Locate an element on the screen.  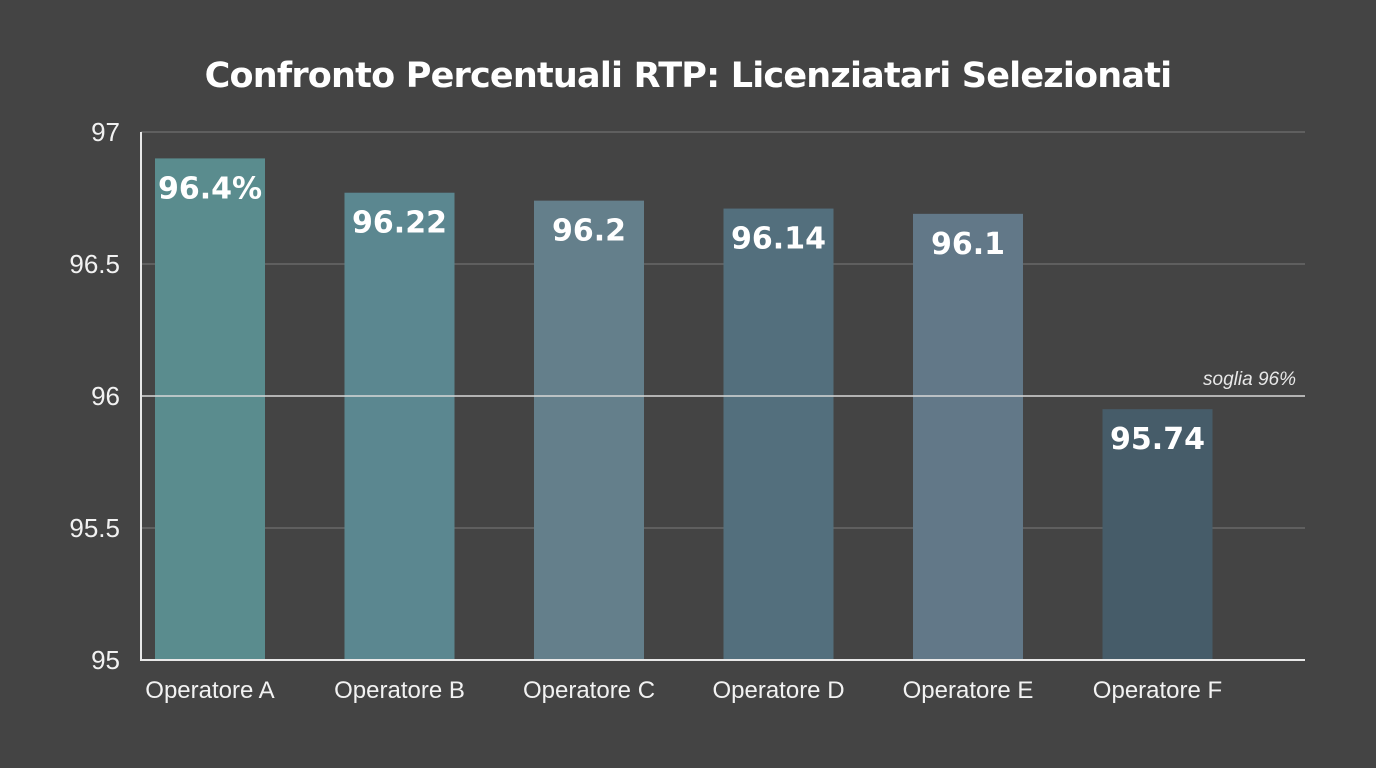
y-tick-label: 97 is located at coordinates (105, 132).